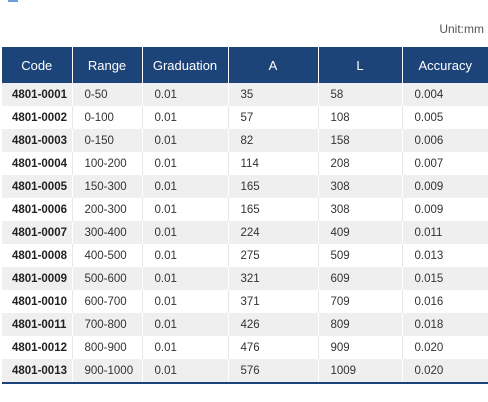 This screenshot has width=488, height=402. I want to click on table-cell: 4801-0010, so click(37, 301).